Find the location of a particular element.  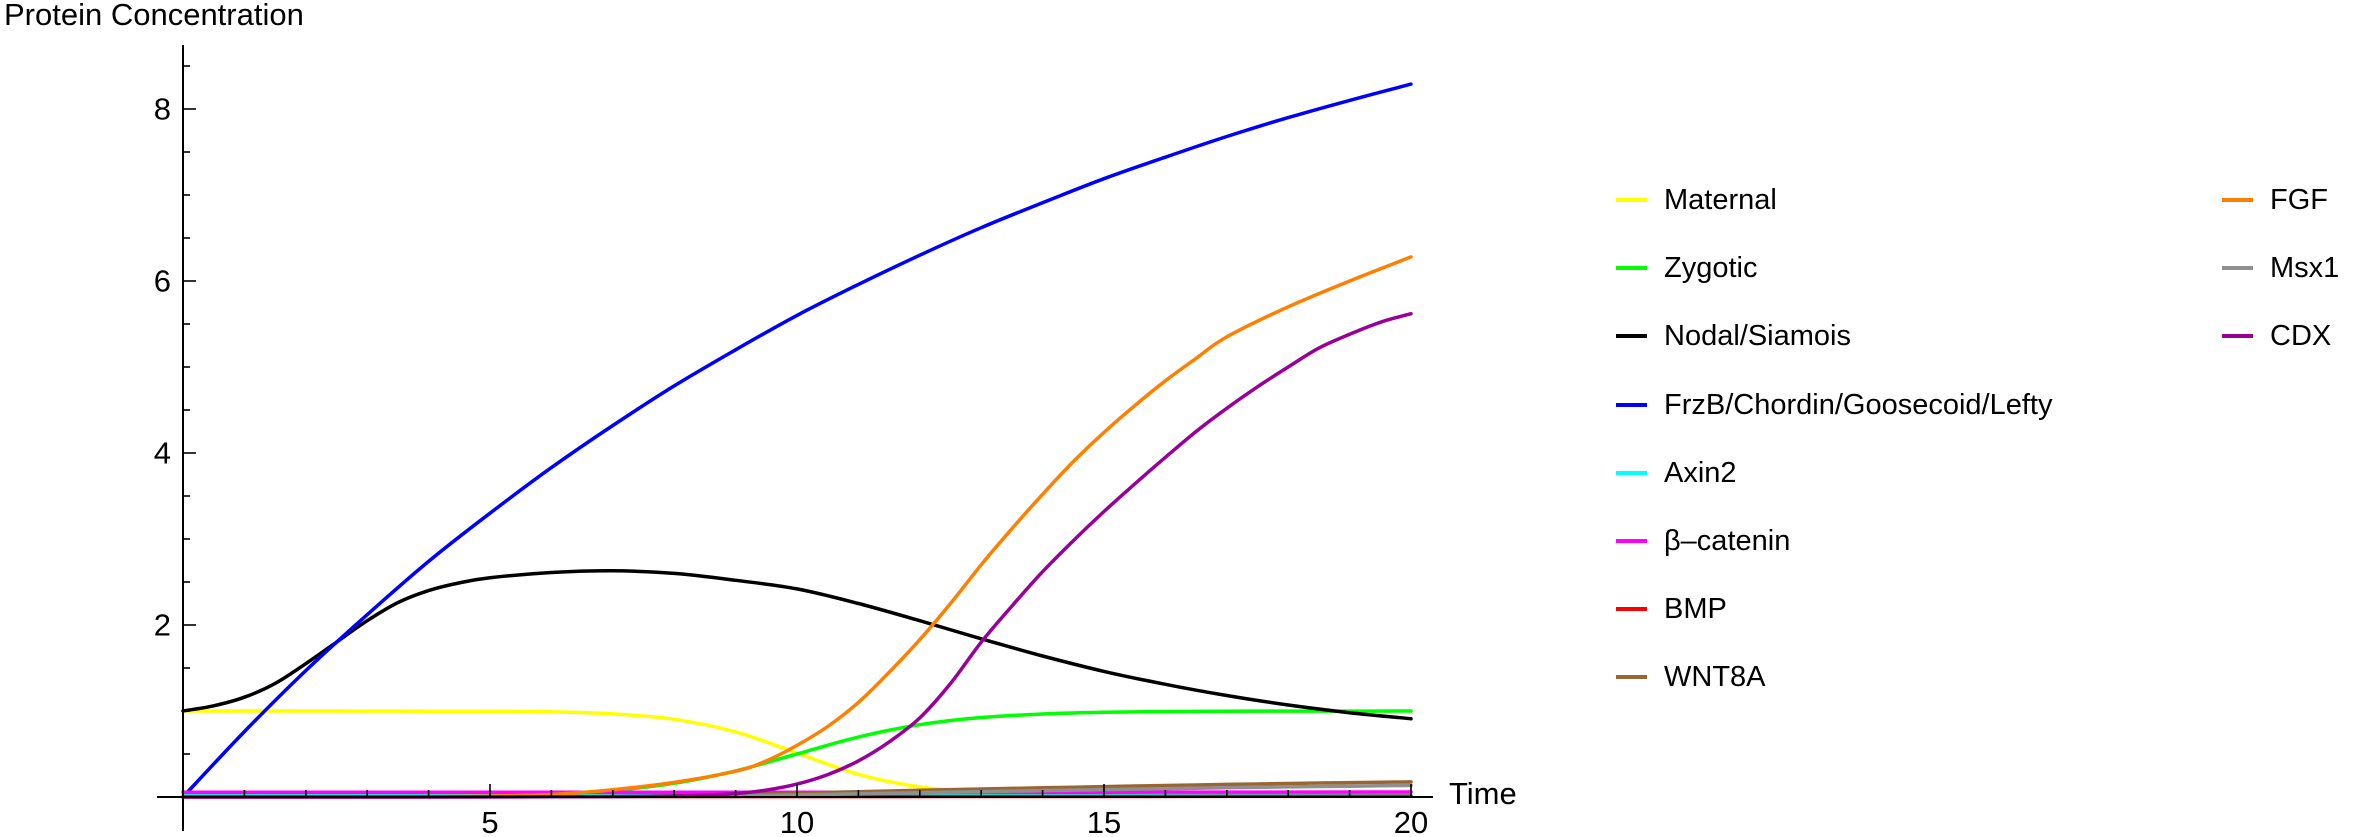

y-tick-label-2: 2 is located at coordinates (162, 625).